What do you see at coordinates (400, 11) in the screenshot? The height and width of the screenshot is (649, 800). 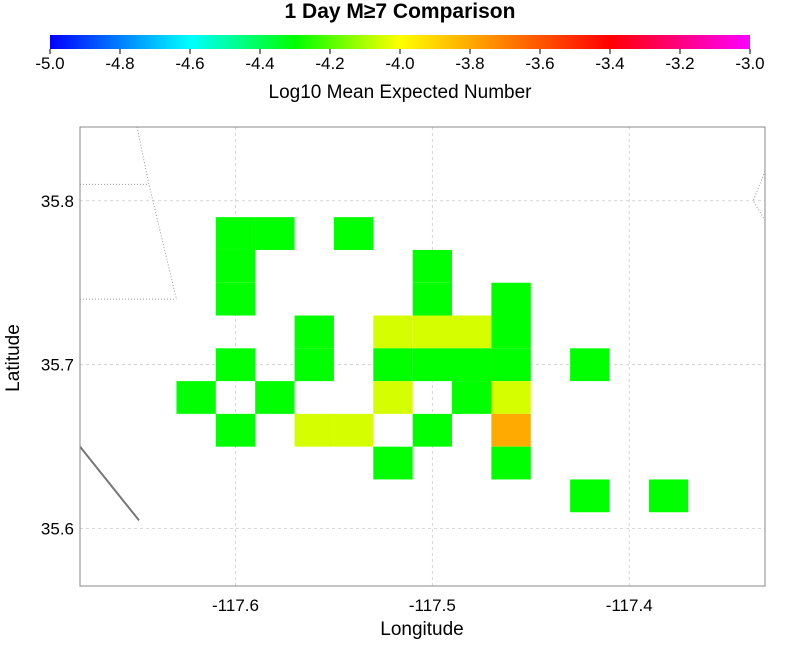 I see `chart-title: 1 Day M≥7 Comparison` at bounding box center [400, 11].